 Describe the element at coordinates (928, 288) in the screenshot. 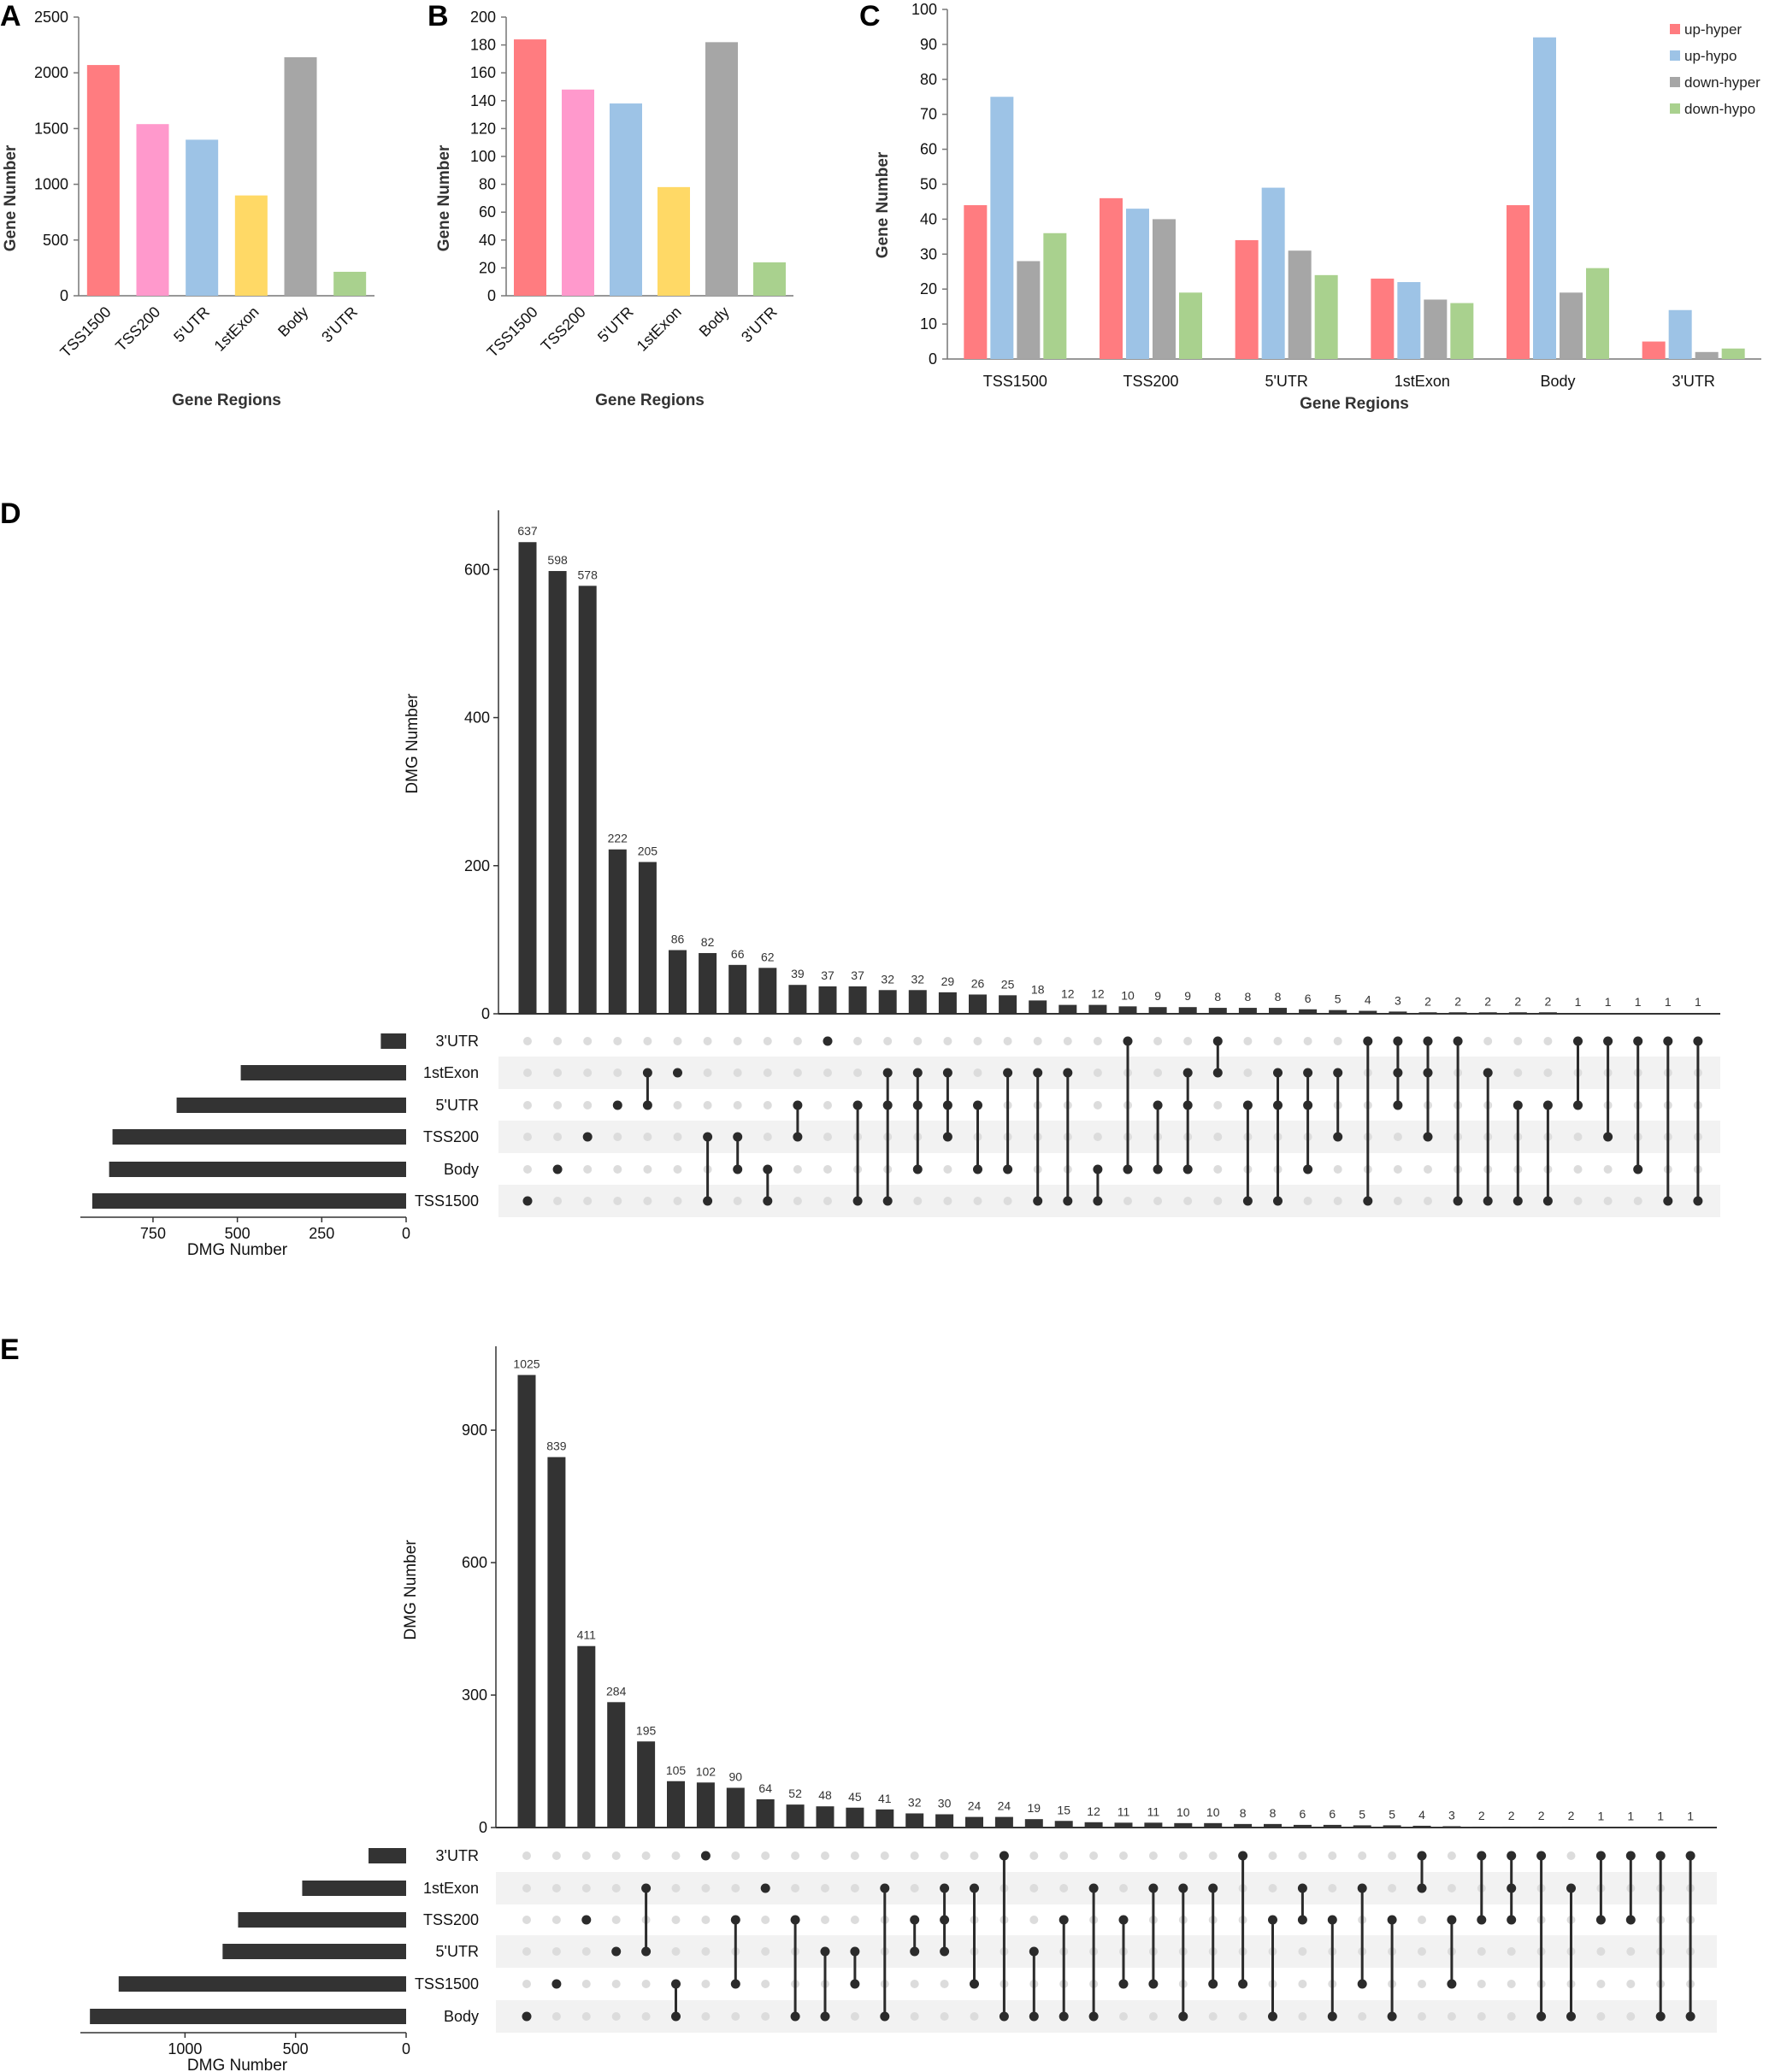

I see `y-tick-label: 20` at that location.